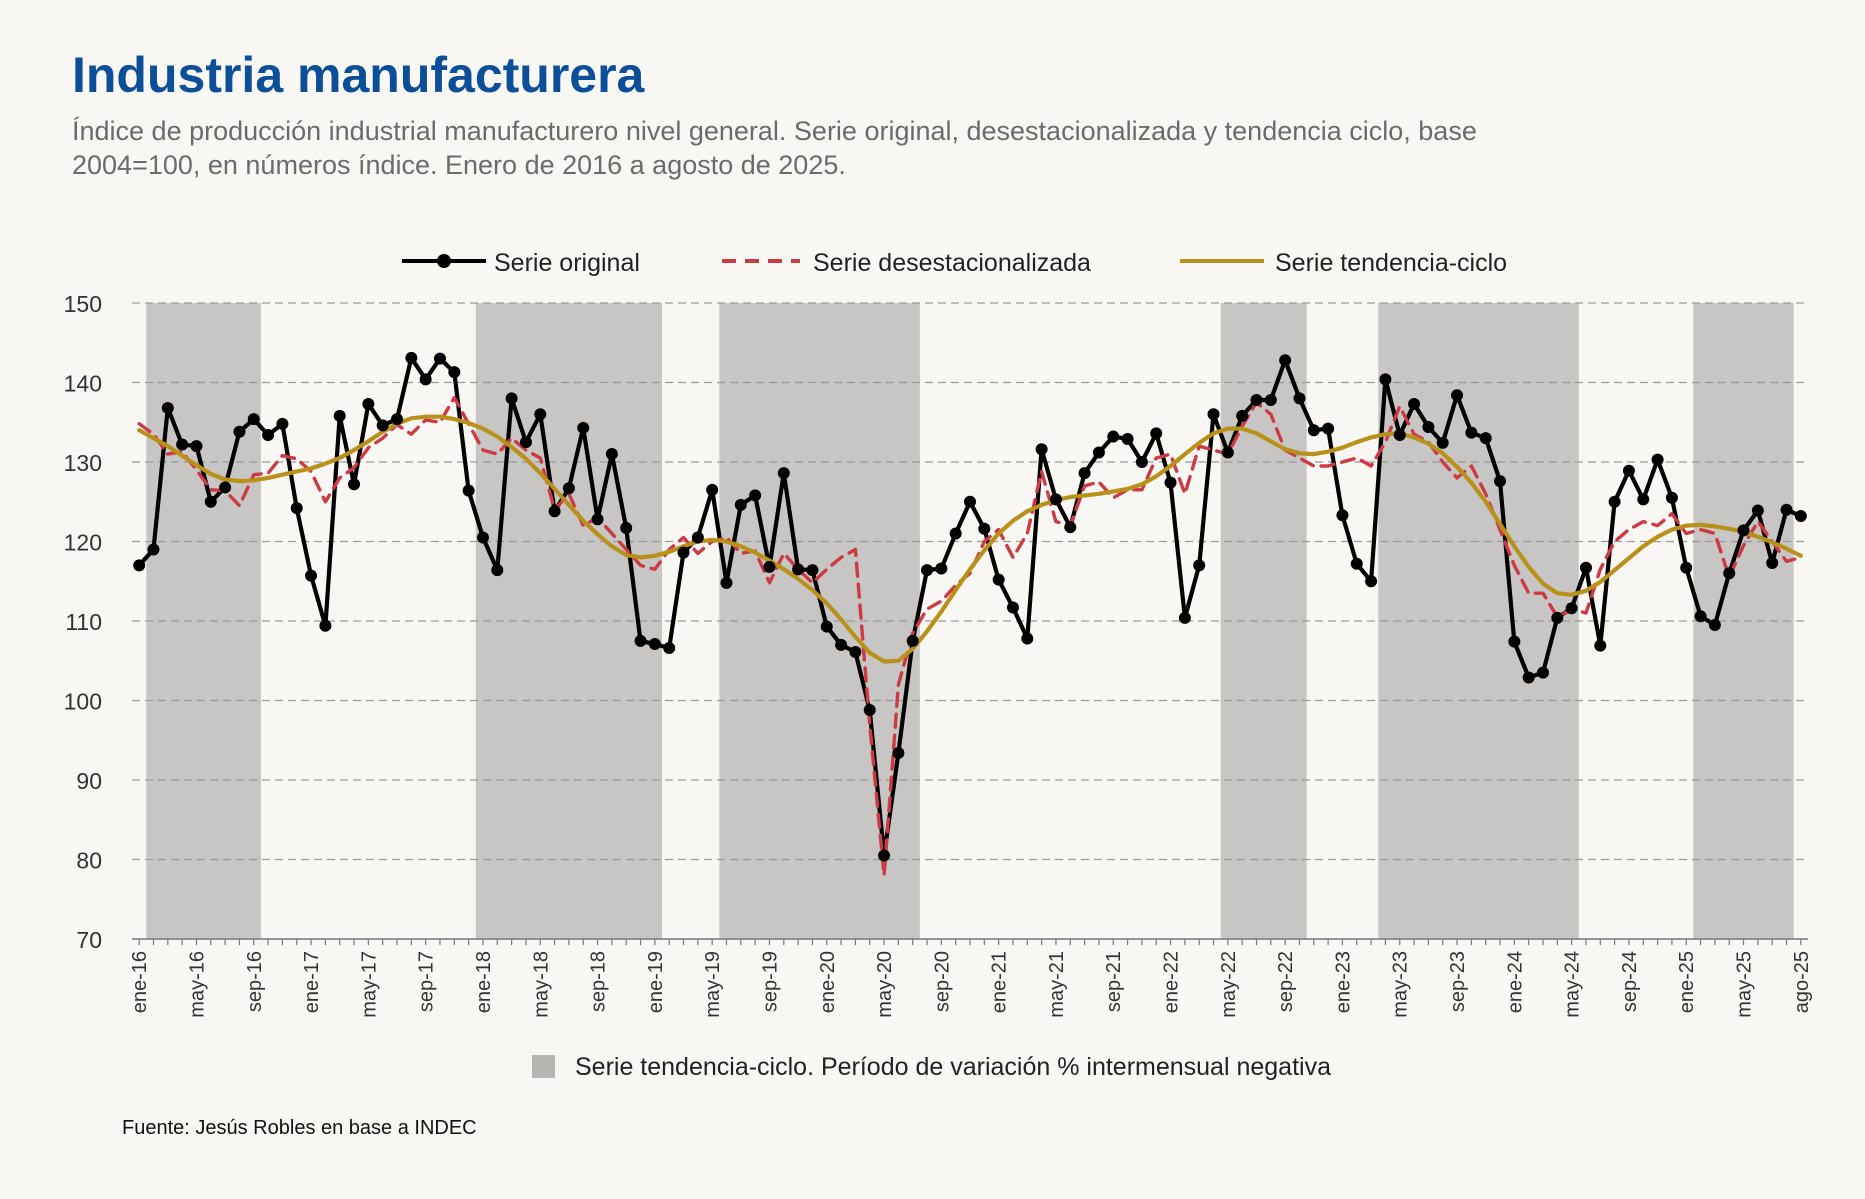 The width and height of the screenshot is (1865, 1199). I want to click on x-tick-label: sep-20, so click(942, 981).